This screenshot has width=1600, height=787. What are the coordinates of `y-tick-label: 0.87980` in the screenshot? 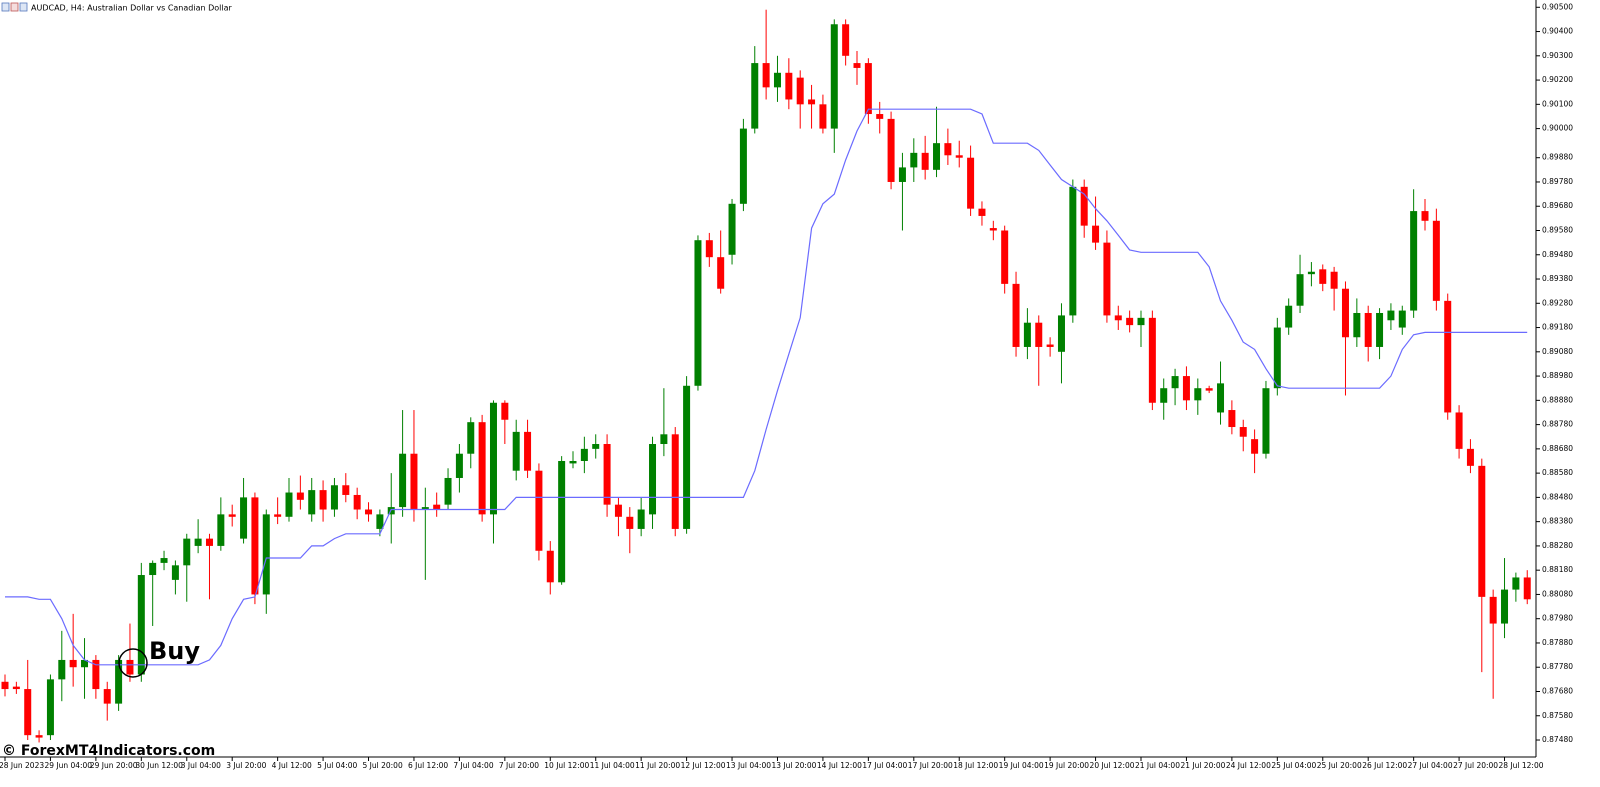 It's located at (1557, 618).